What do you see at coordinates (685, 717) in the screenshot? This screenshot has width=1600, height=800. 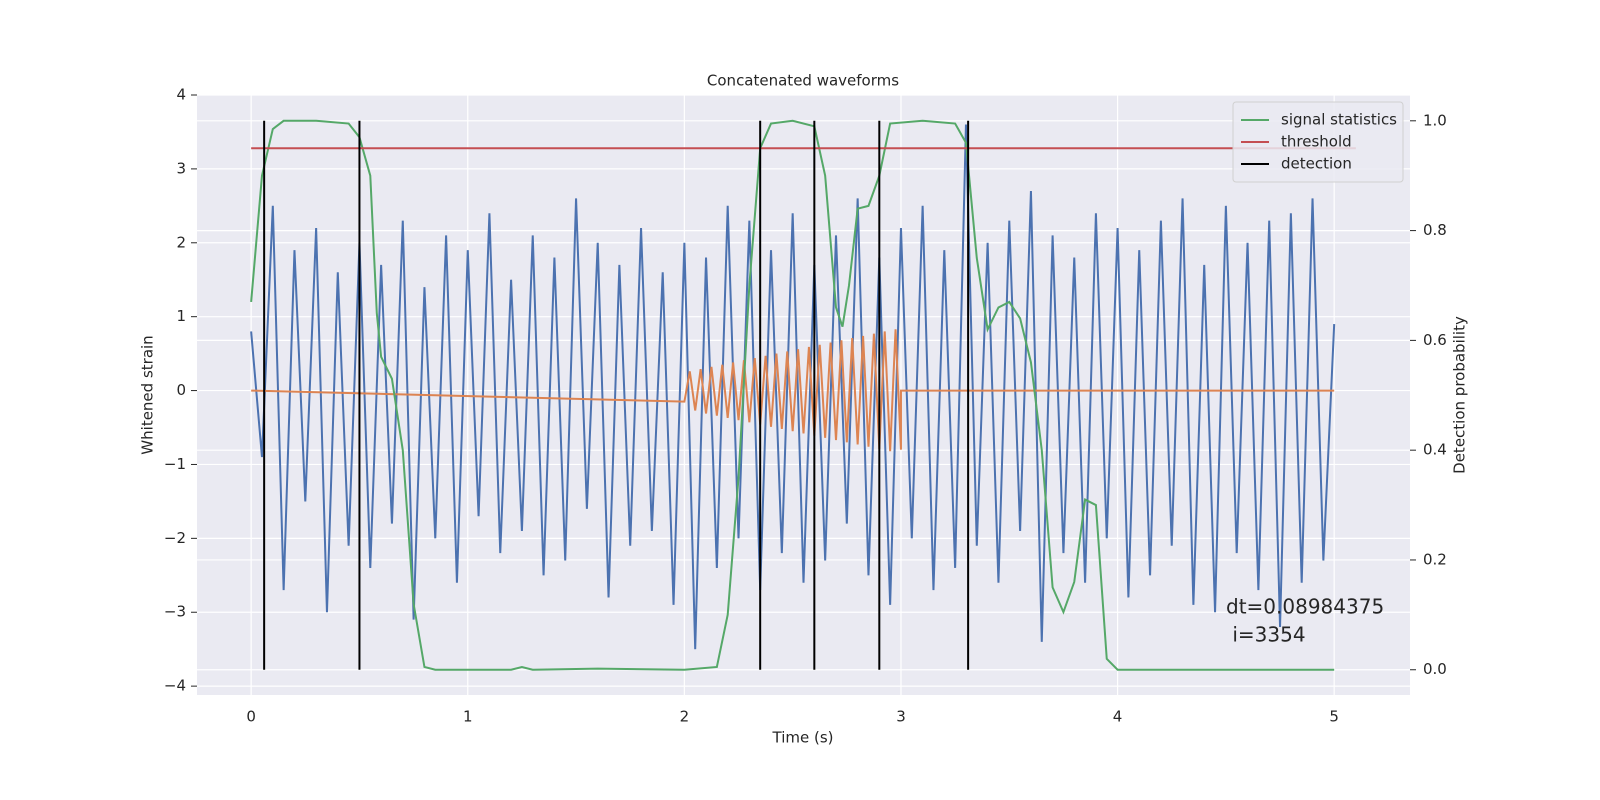 I see `x-tick-label: 2` at bounding box center [685, 717].